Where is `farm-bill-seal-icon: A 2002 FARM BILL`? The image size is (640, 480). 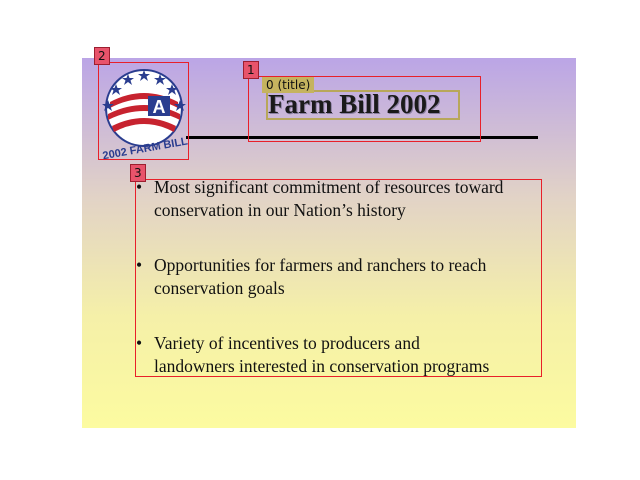
farm-bill-seal-icon: A 2002 FARM BILL is located at coordinates (145, 114).